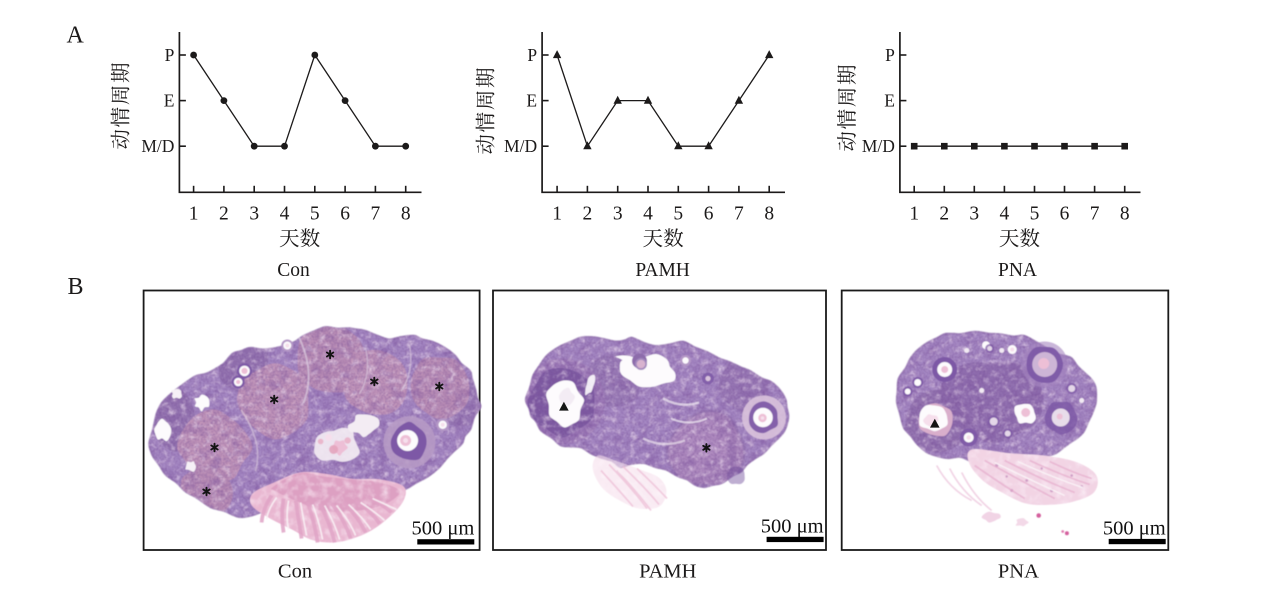 This screenshot has width=1268, height=599. What do you see at coordinates (76, 287) in the screenshot?
I see `svg-text: B` at bounding box center [76, 287].